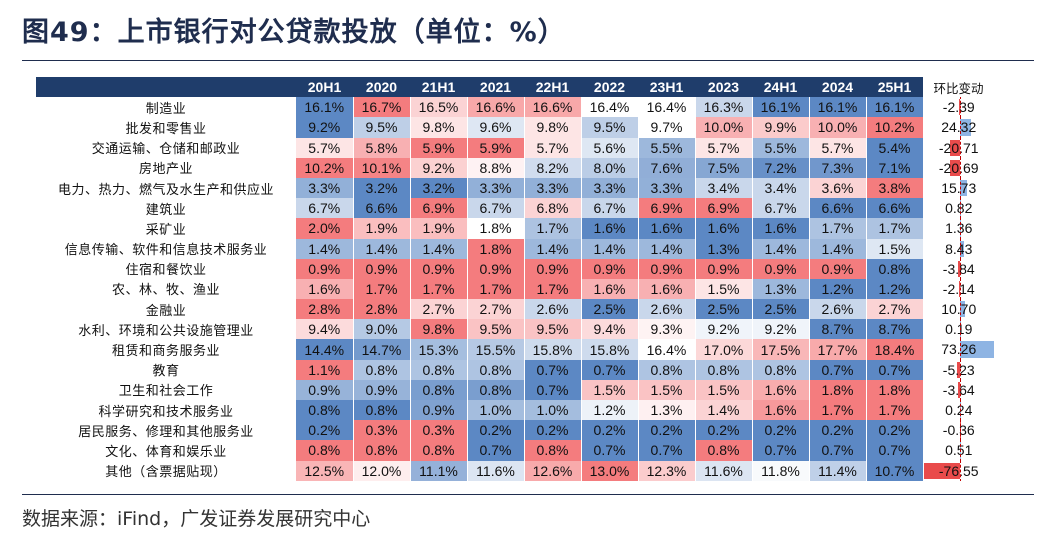  I want to click on row-label: 卫生和社会工作, so click(166, 392).